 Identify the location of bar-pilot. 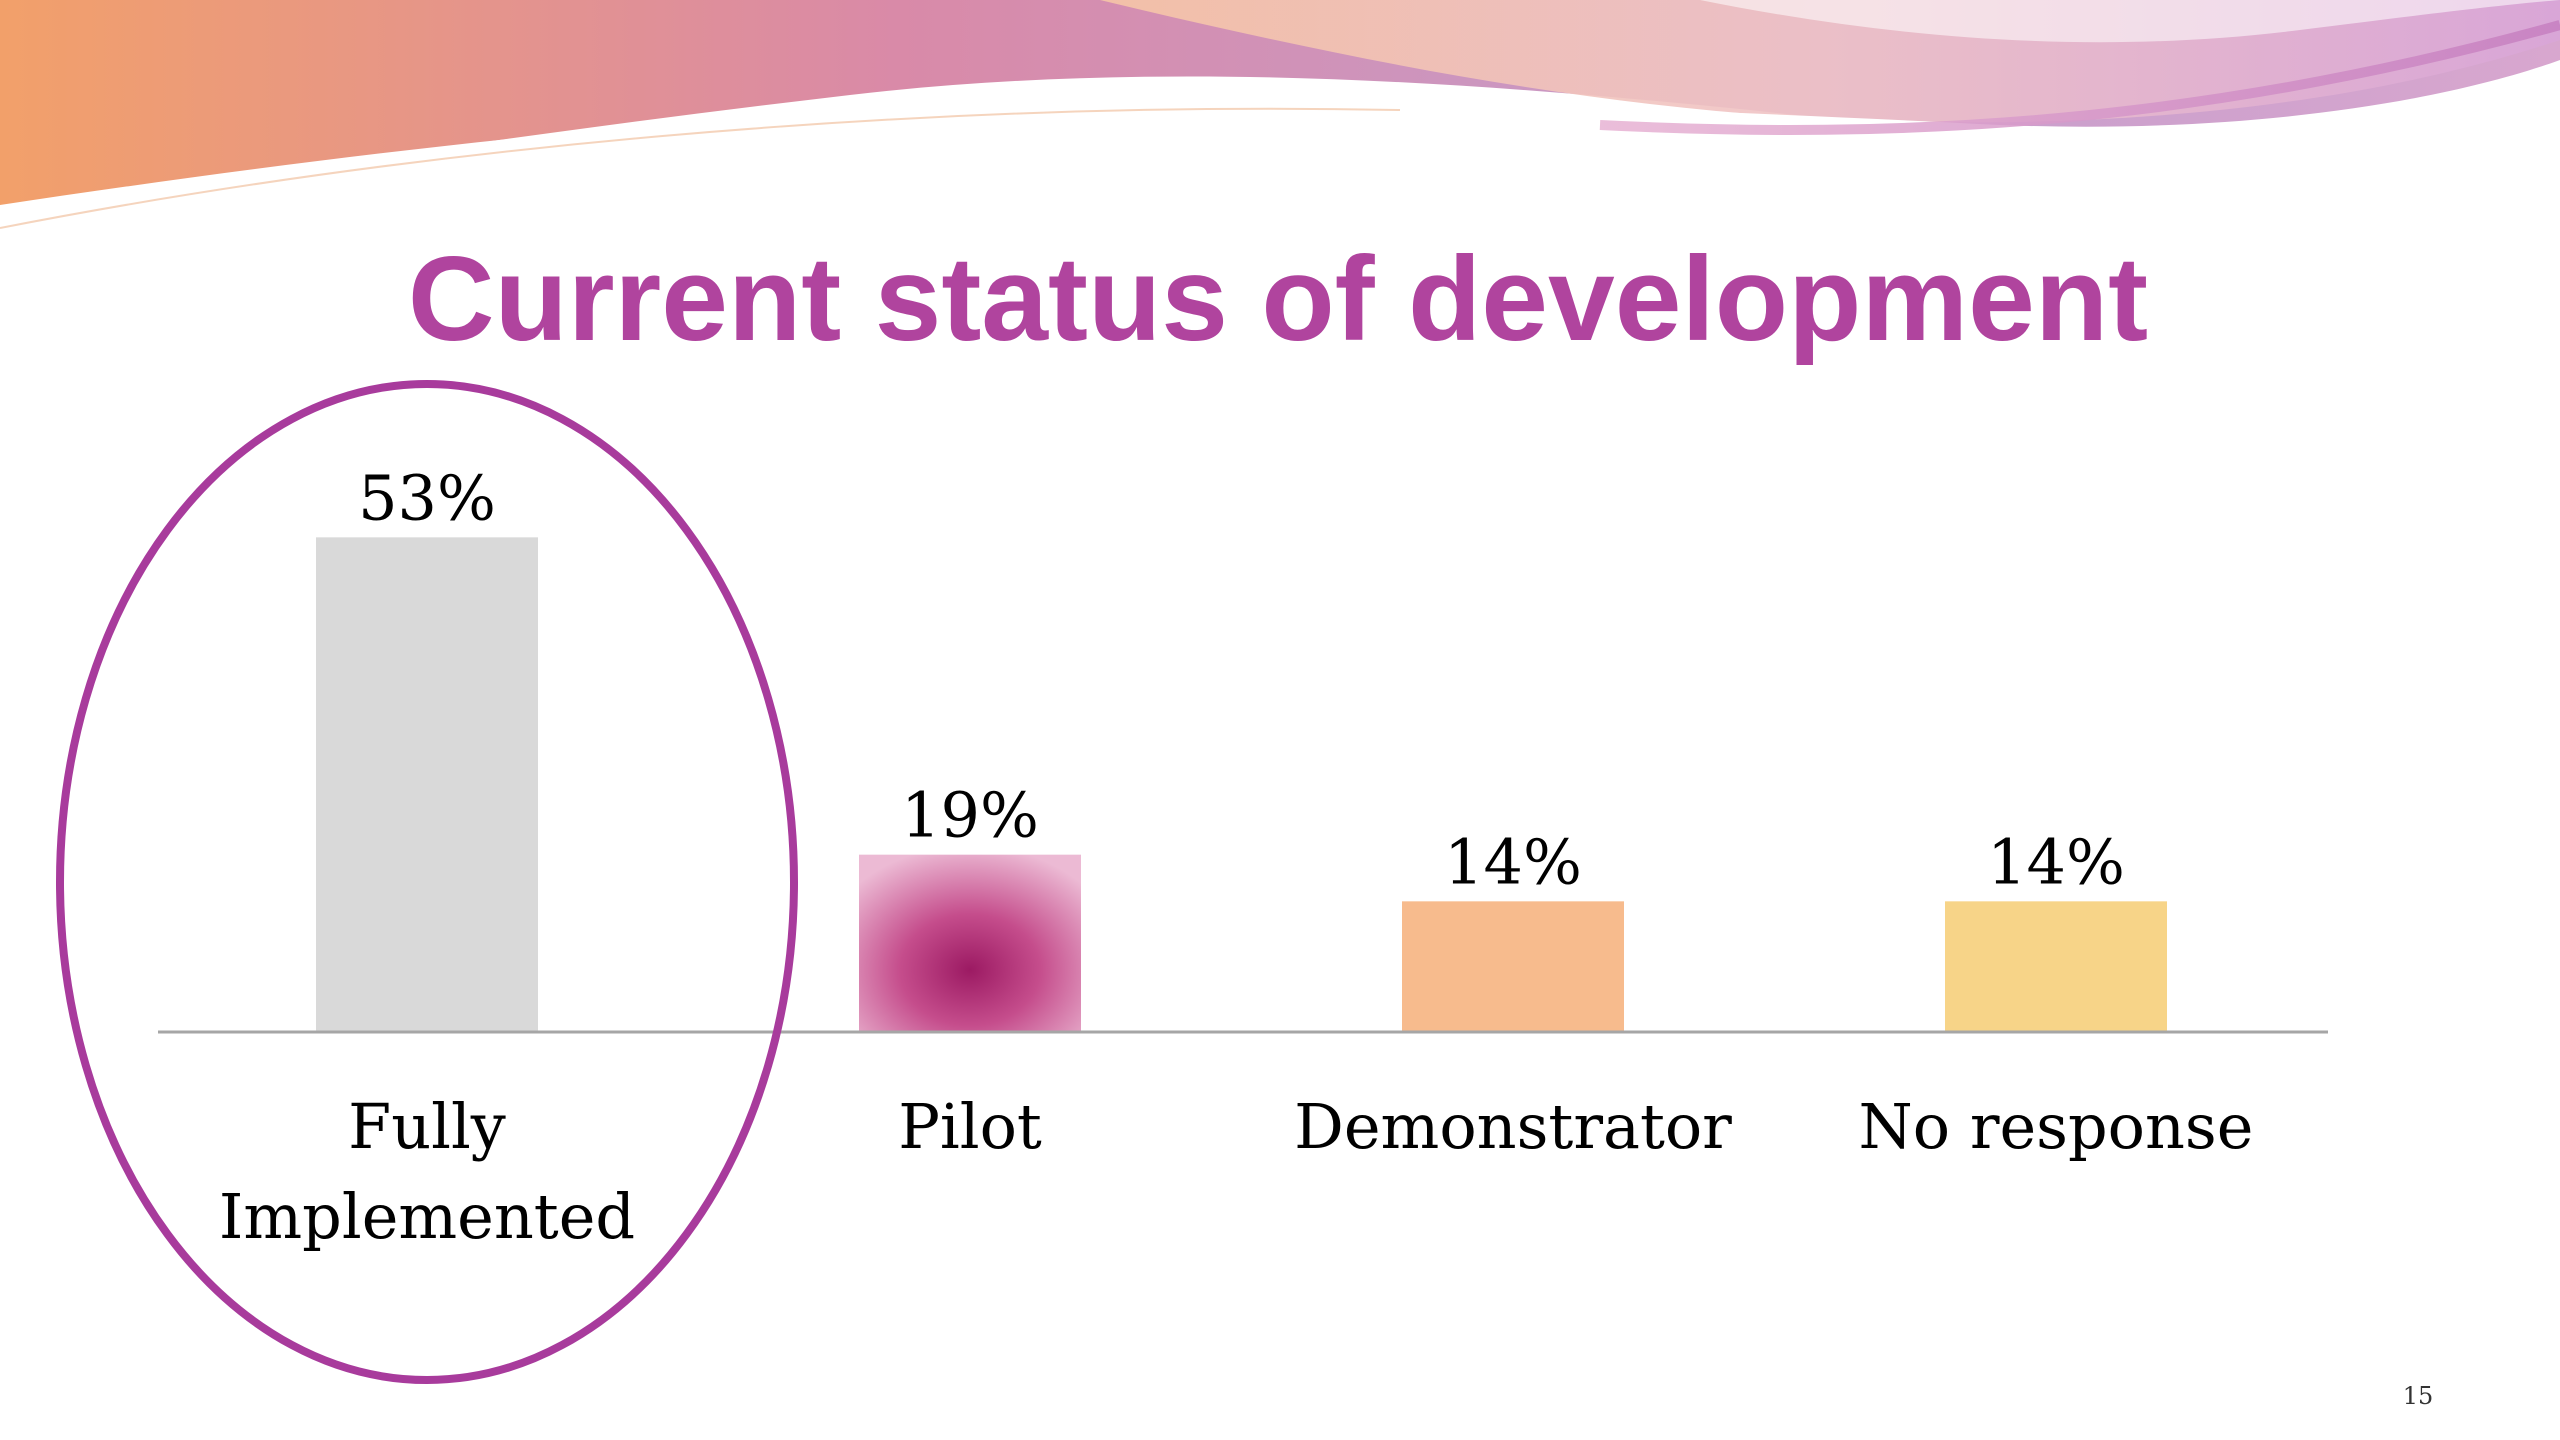
(970, 943).